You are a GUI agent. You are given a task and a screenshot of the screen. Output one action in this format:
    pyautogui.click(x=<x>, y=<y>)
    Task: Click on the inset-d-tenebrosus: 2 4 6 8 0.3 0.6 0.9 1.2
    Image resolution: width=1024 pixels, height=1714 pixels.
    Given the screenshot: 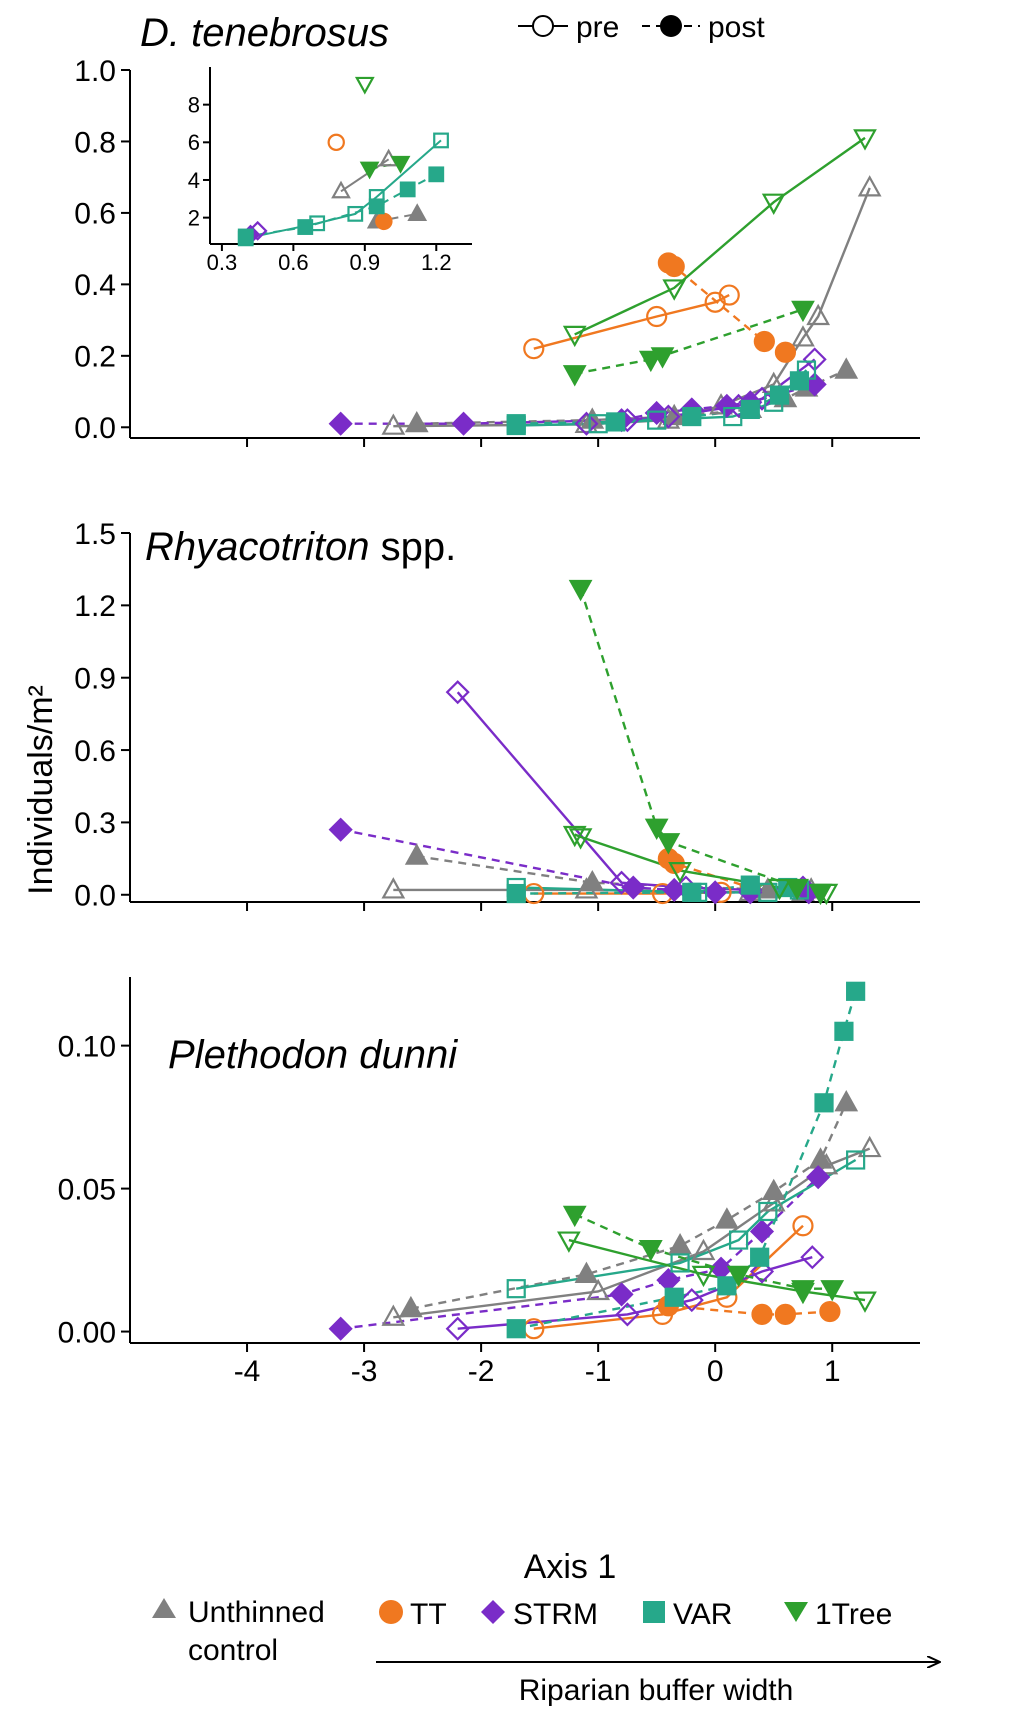 What is the action you would take?
    pyautogui.click(x=331, y=170)
    